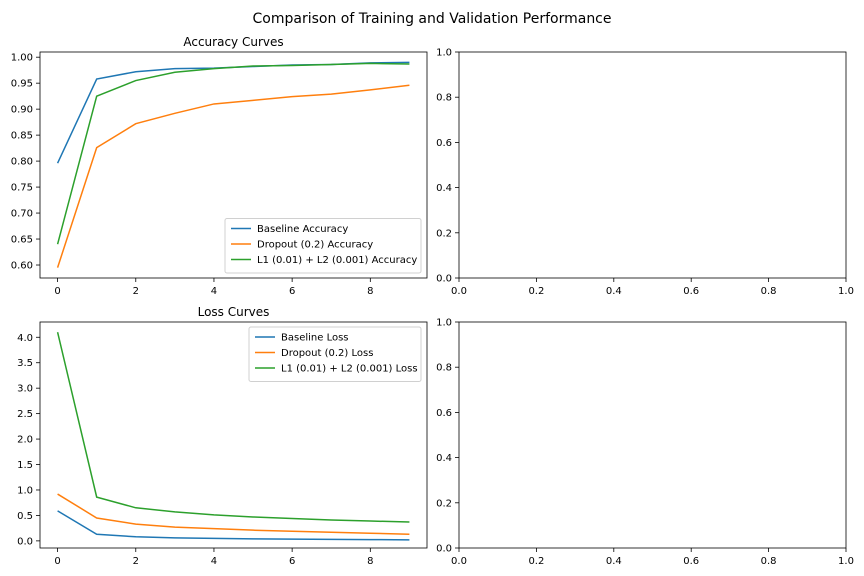 The height and width of the screenshot is (576, 864). I want to click on y-tick-label: 0.75, so click(22, 188).